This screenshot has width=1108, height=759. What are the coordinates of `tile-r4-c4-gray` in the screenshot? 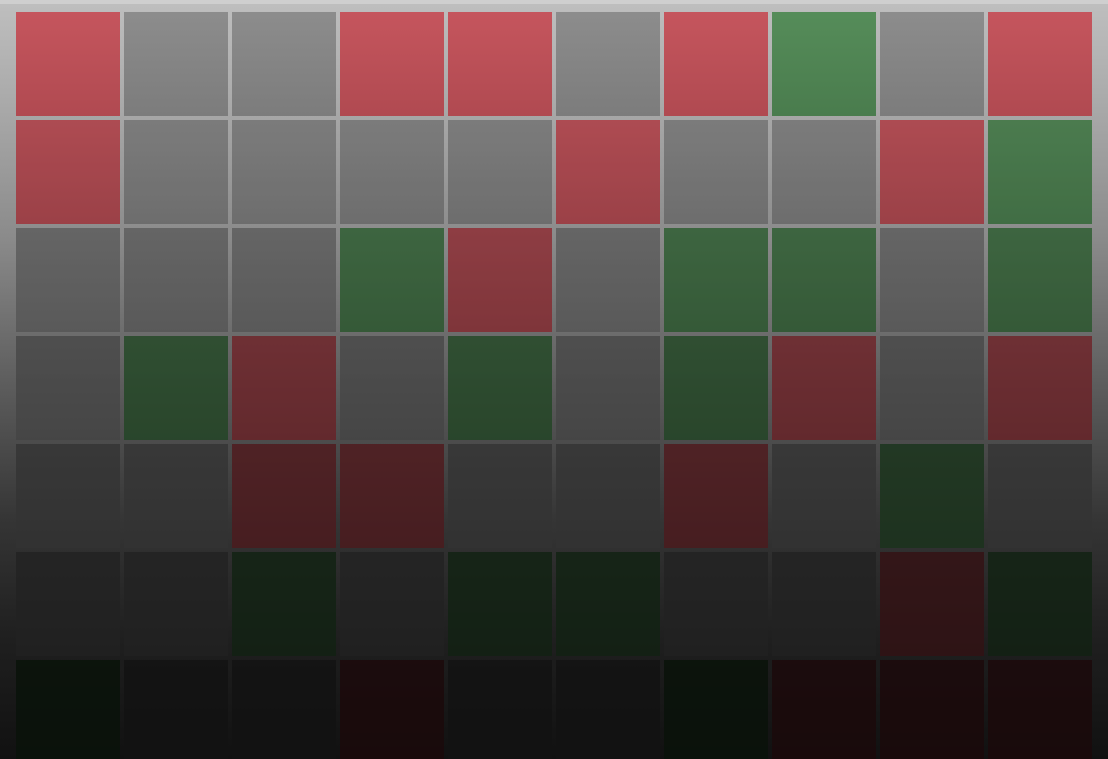 It's located at (392, 388).